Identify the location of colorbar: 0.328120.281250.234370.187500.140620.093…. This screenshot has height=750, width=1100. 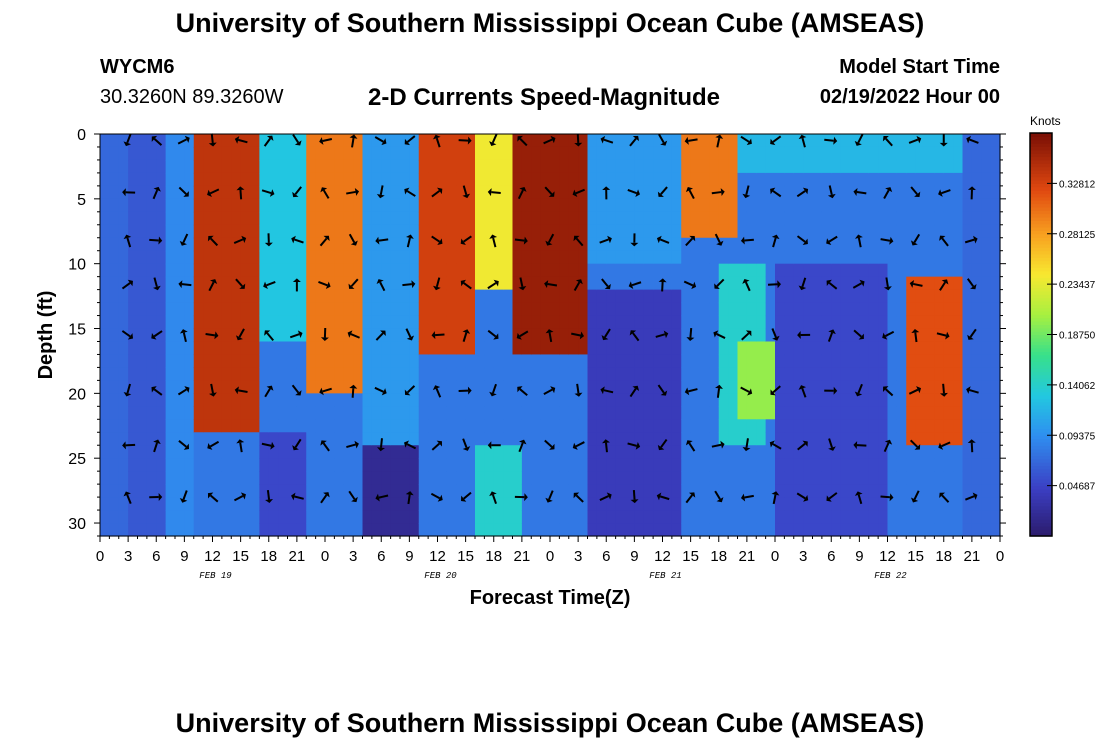
(1062, 334).